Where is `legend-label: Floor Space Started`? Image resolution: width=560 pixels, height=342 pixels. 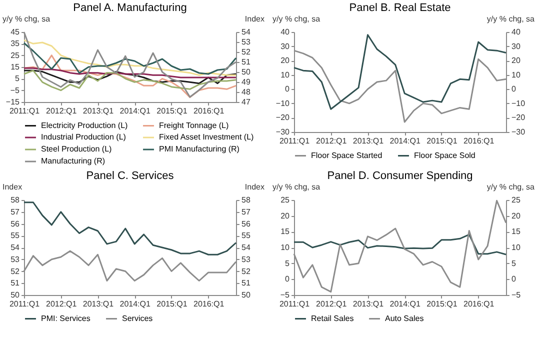
legend-label: Floor Space Started is located at coordinates (346, 155).